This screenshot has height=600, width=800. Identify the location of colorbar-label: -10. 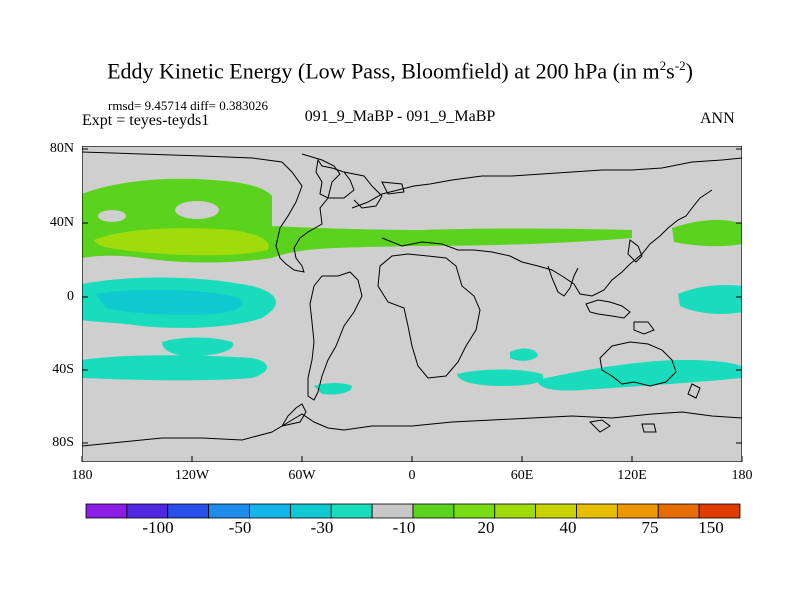
(404, 527).